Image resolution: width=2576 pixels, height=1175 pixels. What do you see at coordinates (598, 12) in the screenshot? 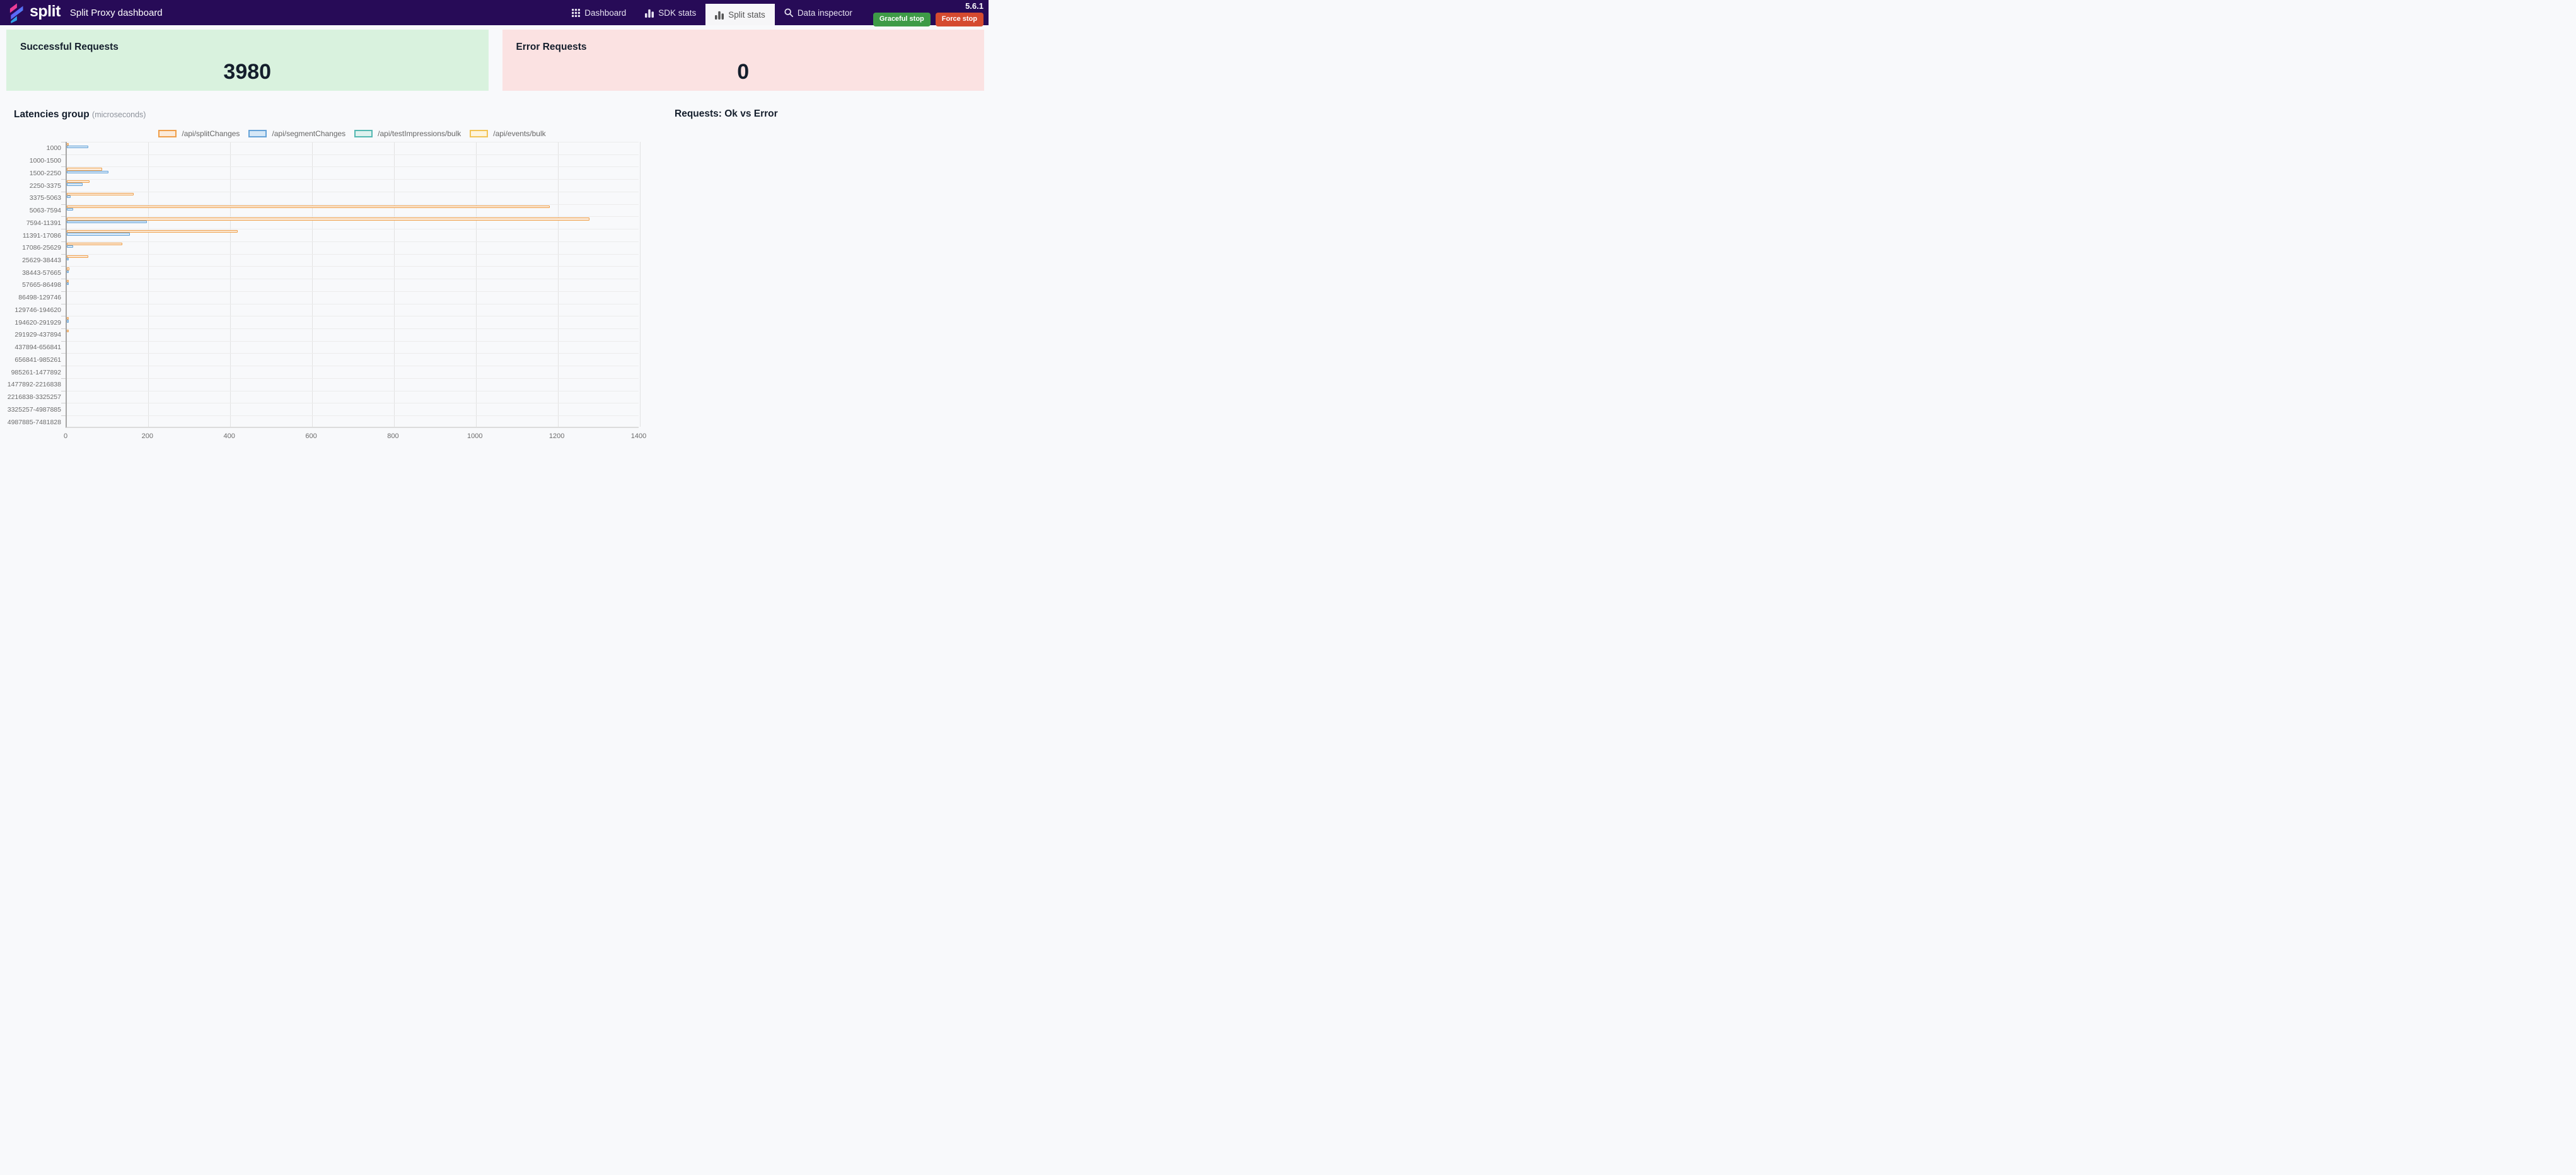
I see `tab-dashboard: Dashboard` at bounding box center [598, 12].